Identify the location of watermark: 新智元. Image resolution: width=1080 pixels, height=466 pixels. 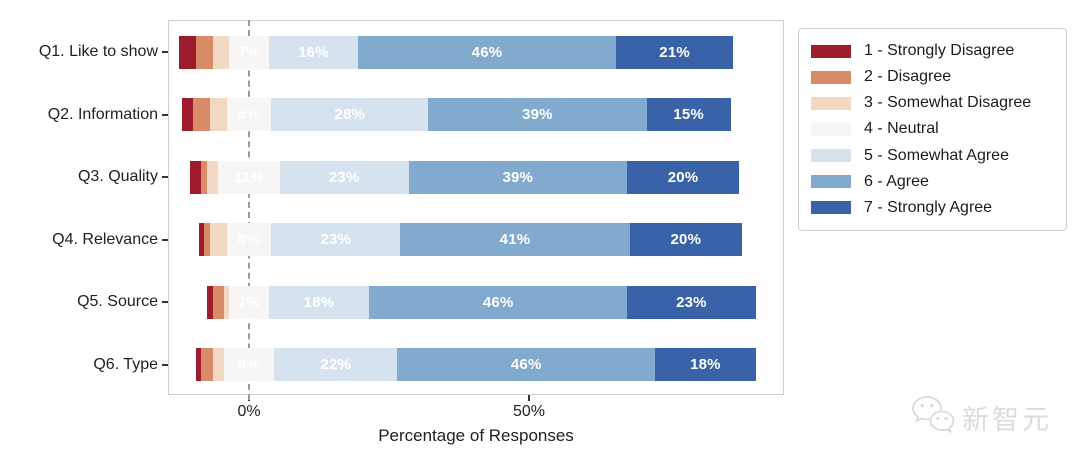
(981, 417).